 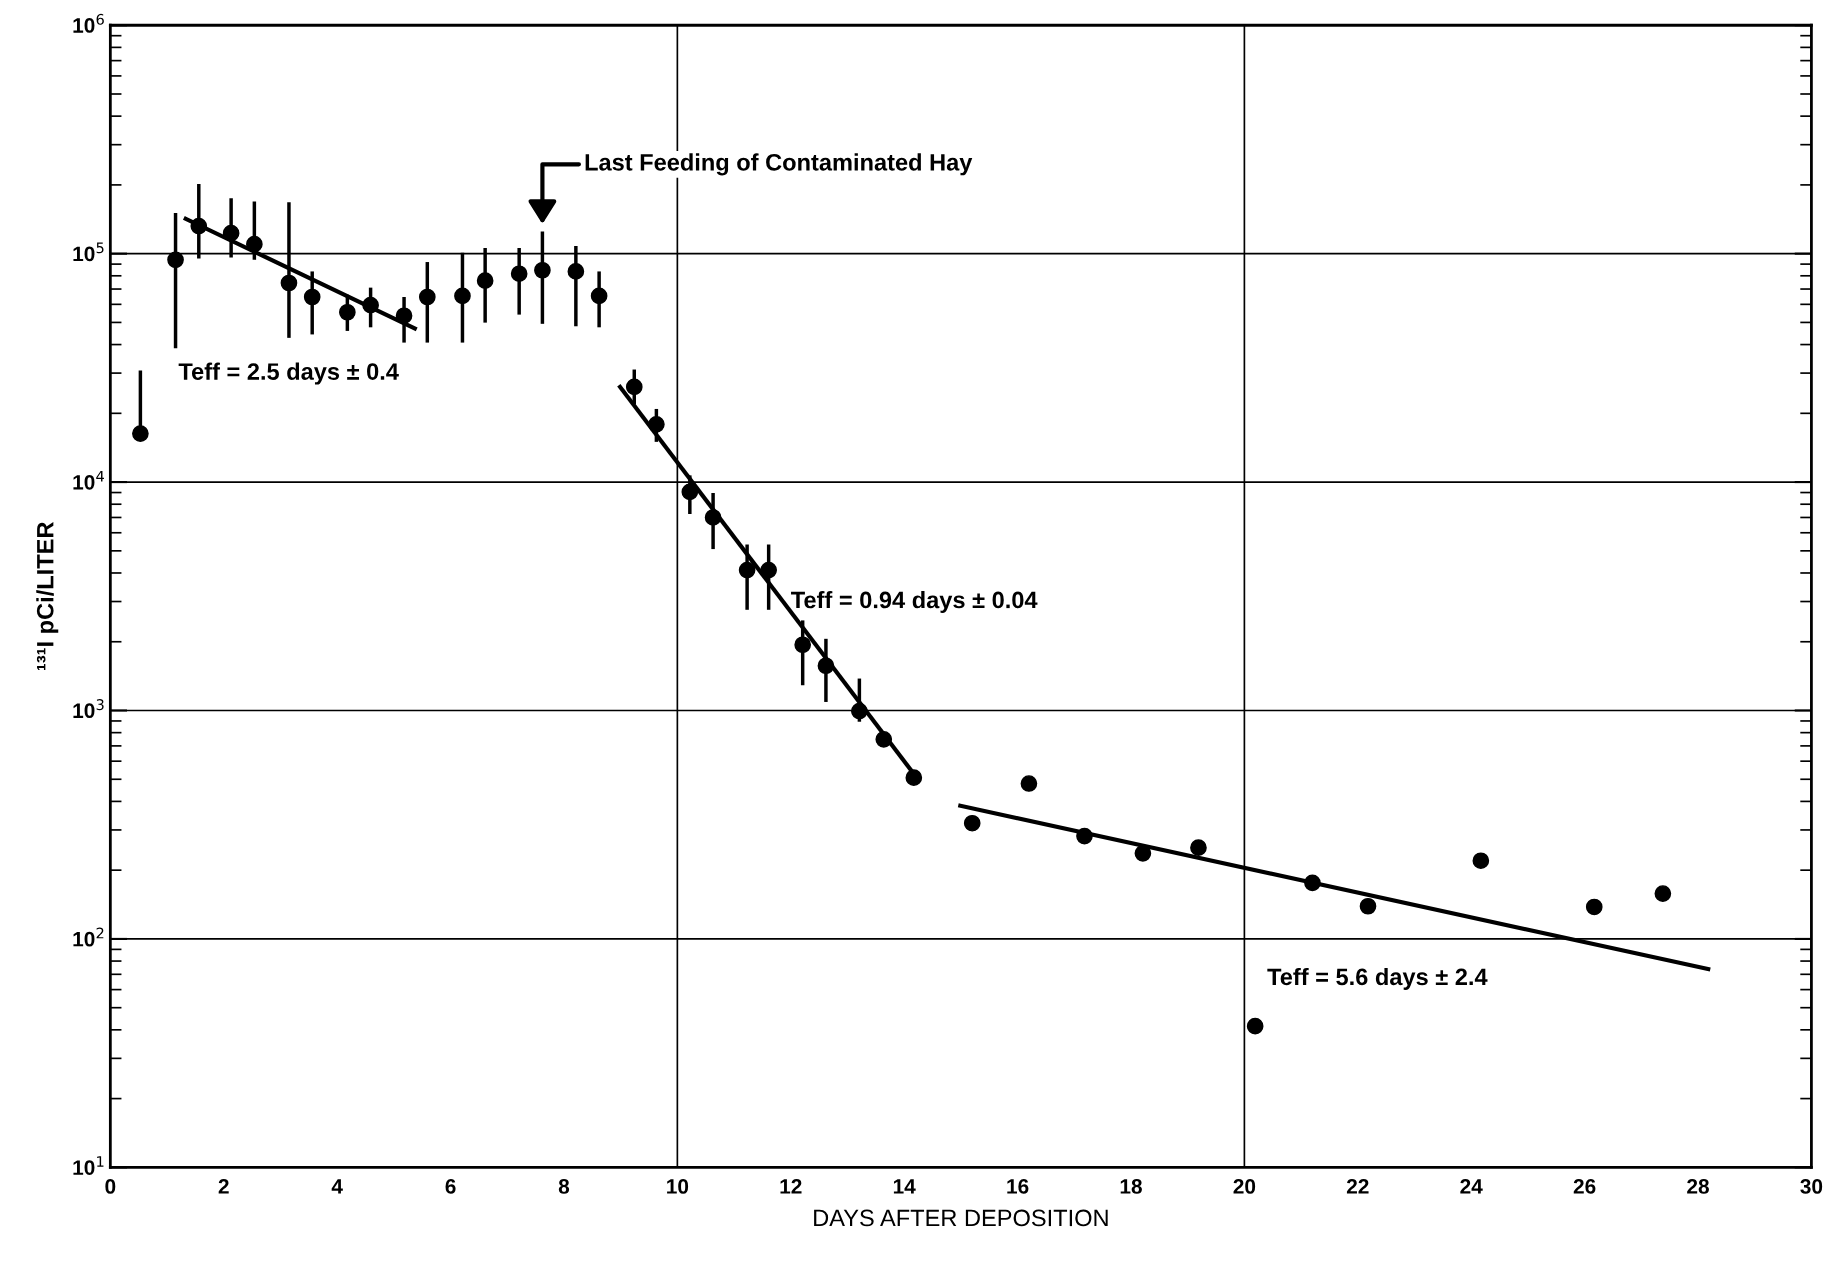 What do you see at coordinates (1131, 1186) in the screenshot?
I see `x-tick-label: 18` at bounding box center [1131, 1186].